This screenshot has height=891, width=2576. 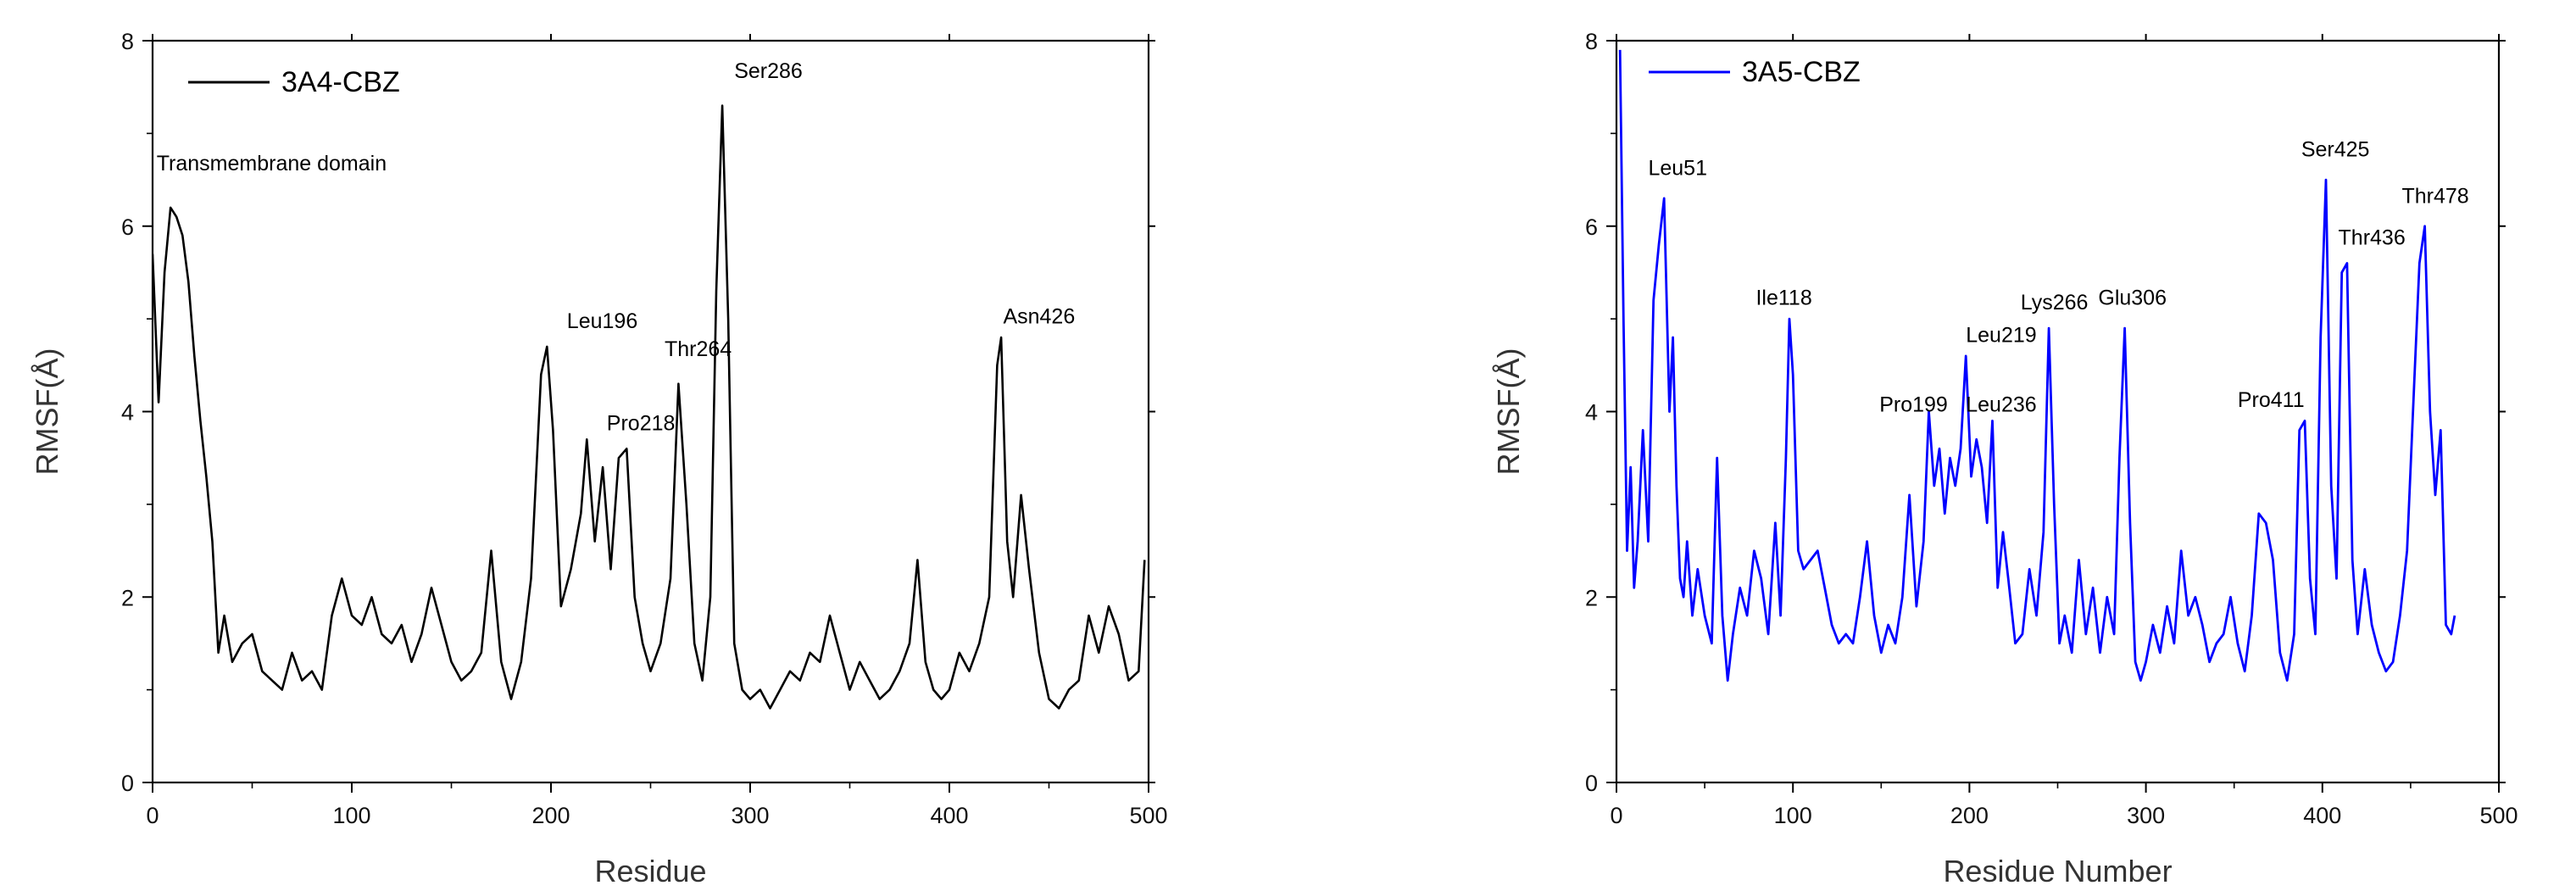 What do you see at coordinates (2132, 299) in the screenshot?
I see `peak-annotation: Glu306` at bounding box center [2132, 299].